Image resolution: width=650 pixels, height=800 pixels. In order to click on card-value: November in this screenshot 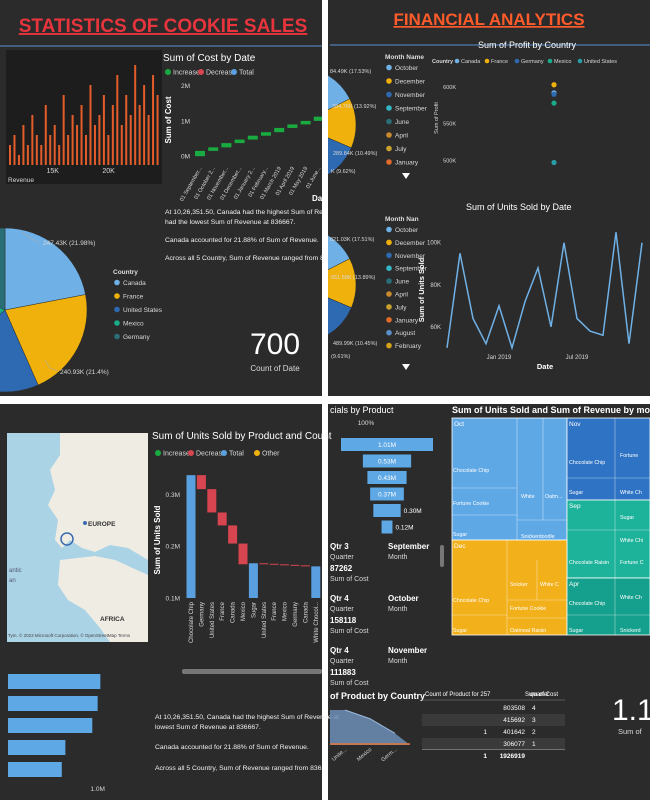, I will do `click(407, 650)`.